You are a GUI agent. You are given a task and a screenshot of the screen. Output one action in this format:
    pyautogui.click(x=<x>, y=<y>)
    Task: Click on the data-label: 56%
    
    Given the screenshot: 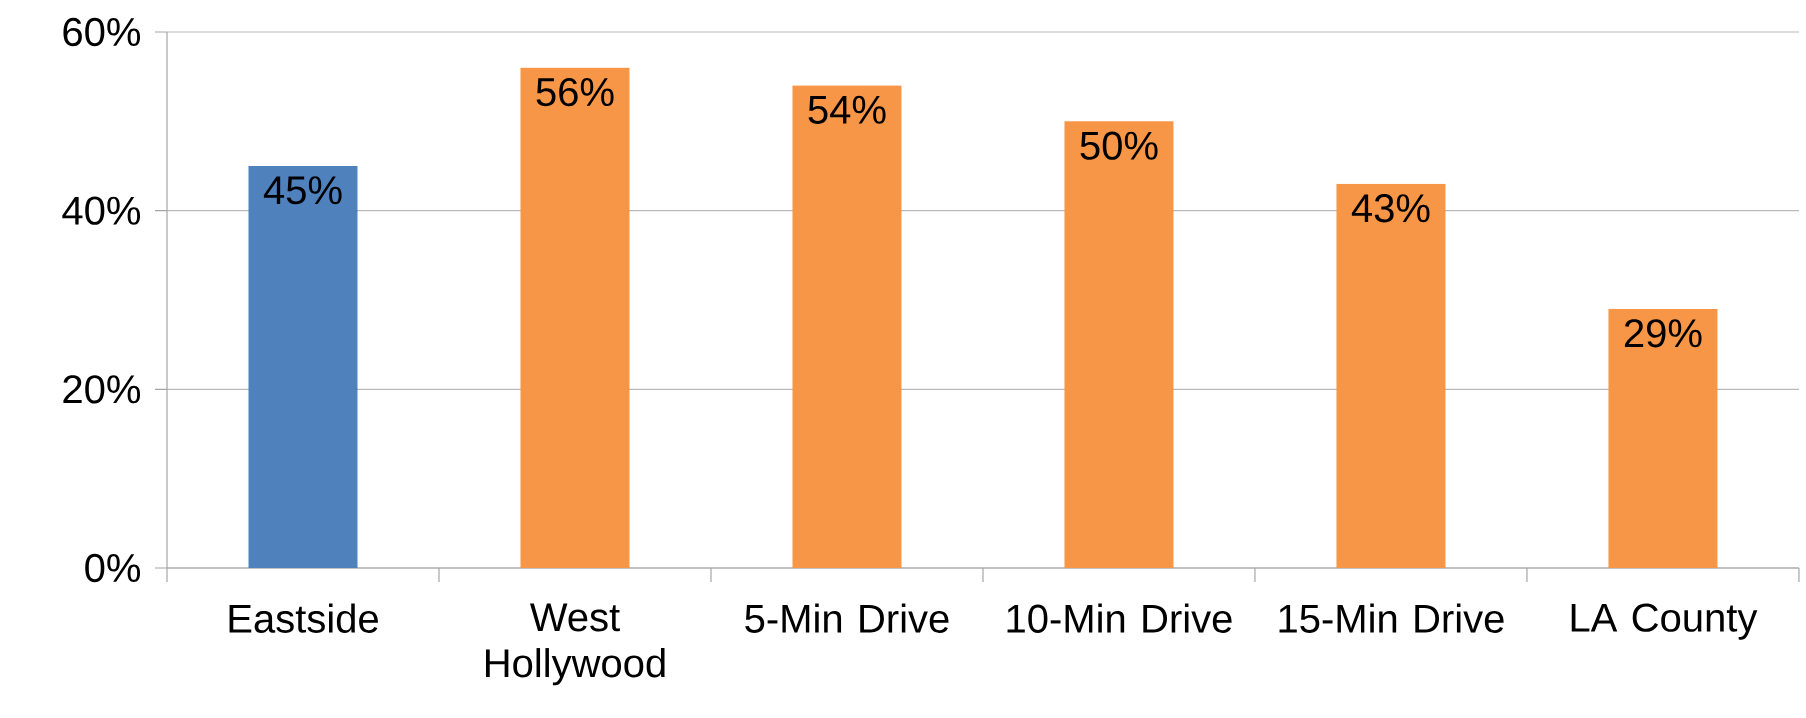 What is the action you would take?
    pyautogui.click(x=575, y=92)
    